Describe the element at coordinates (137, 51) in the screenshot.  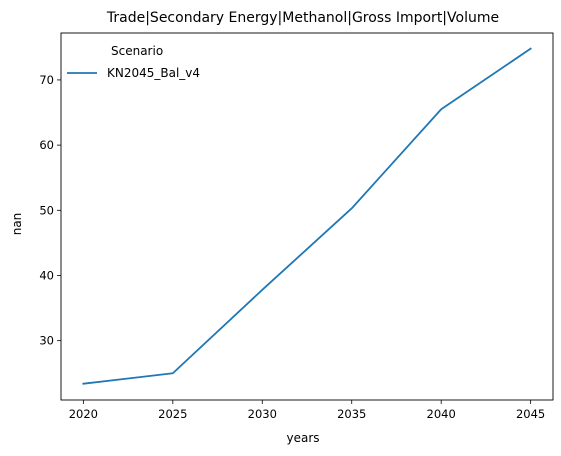
I see `legend-title: Scenario` at that location.